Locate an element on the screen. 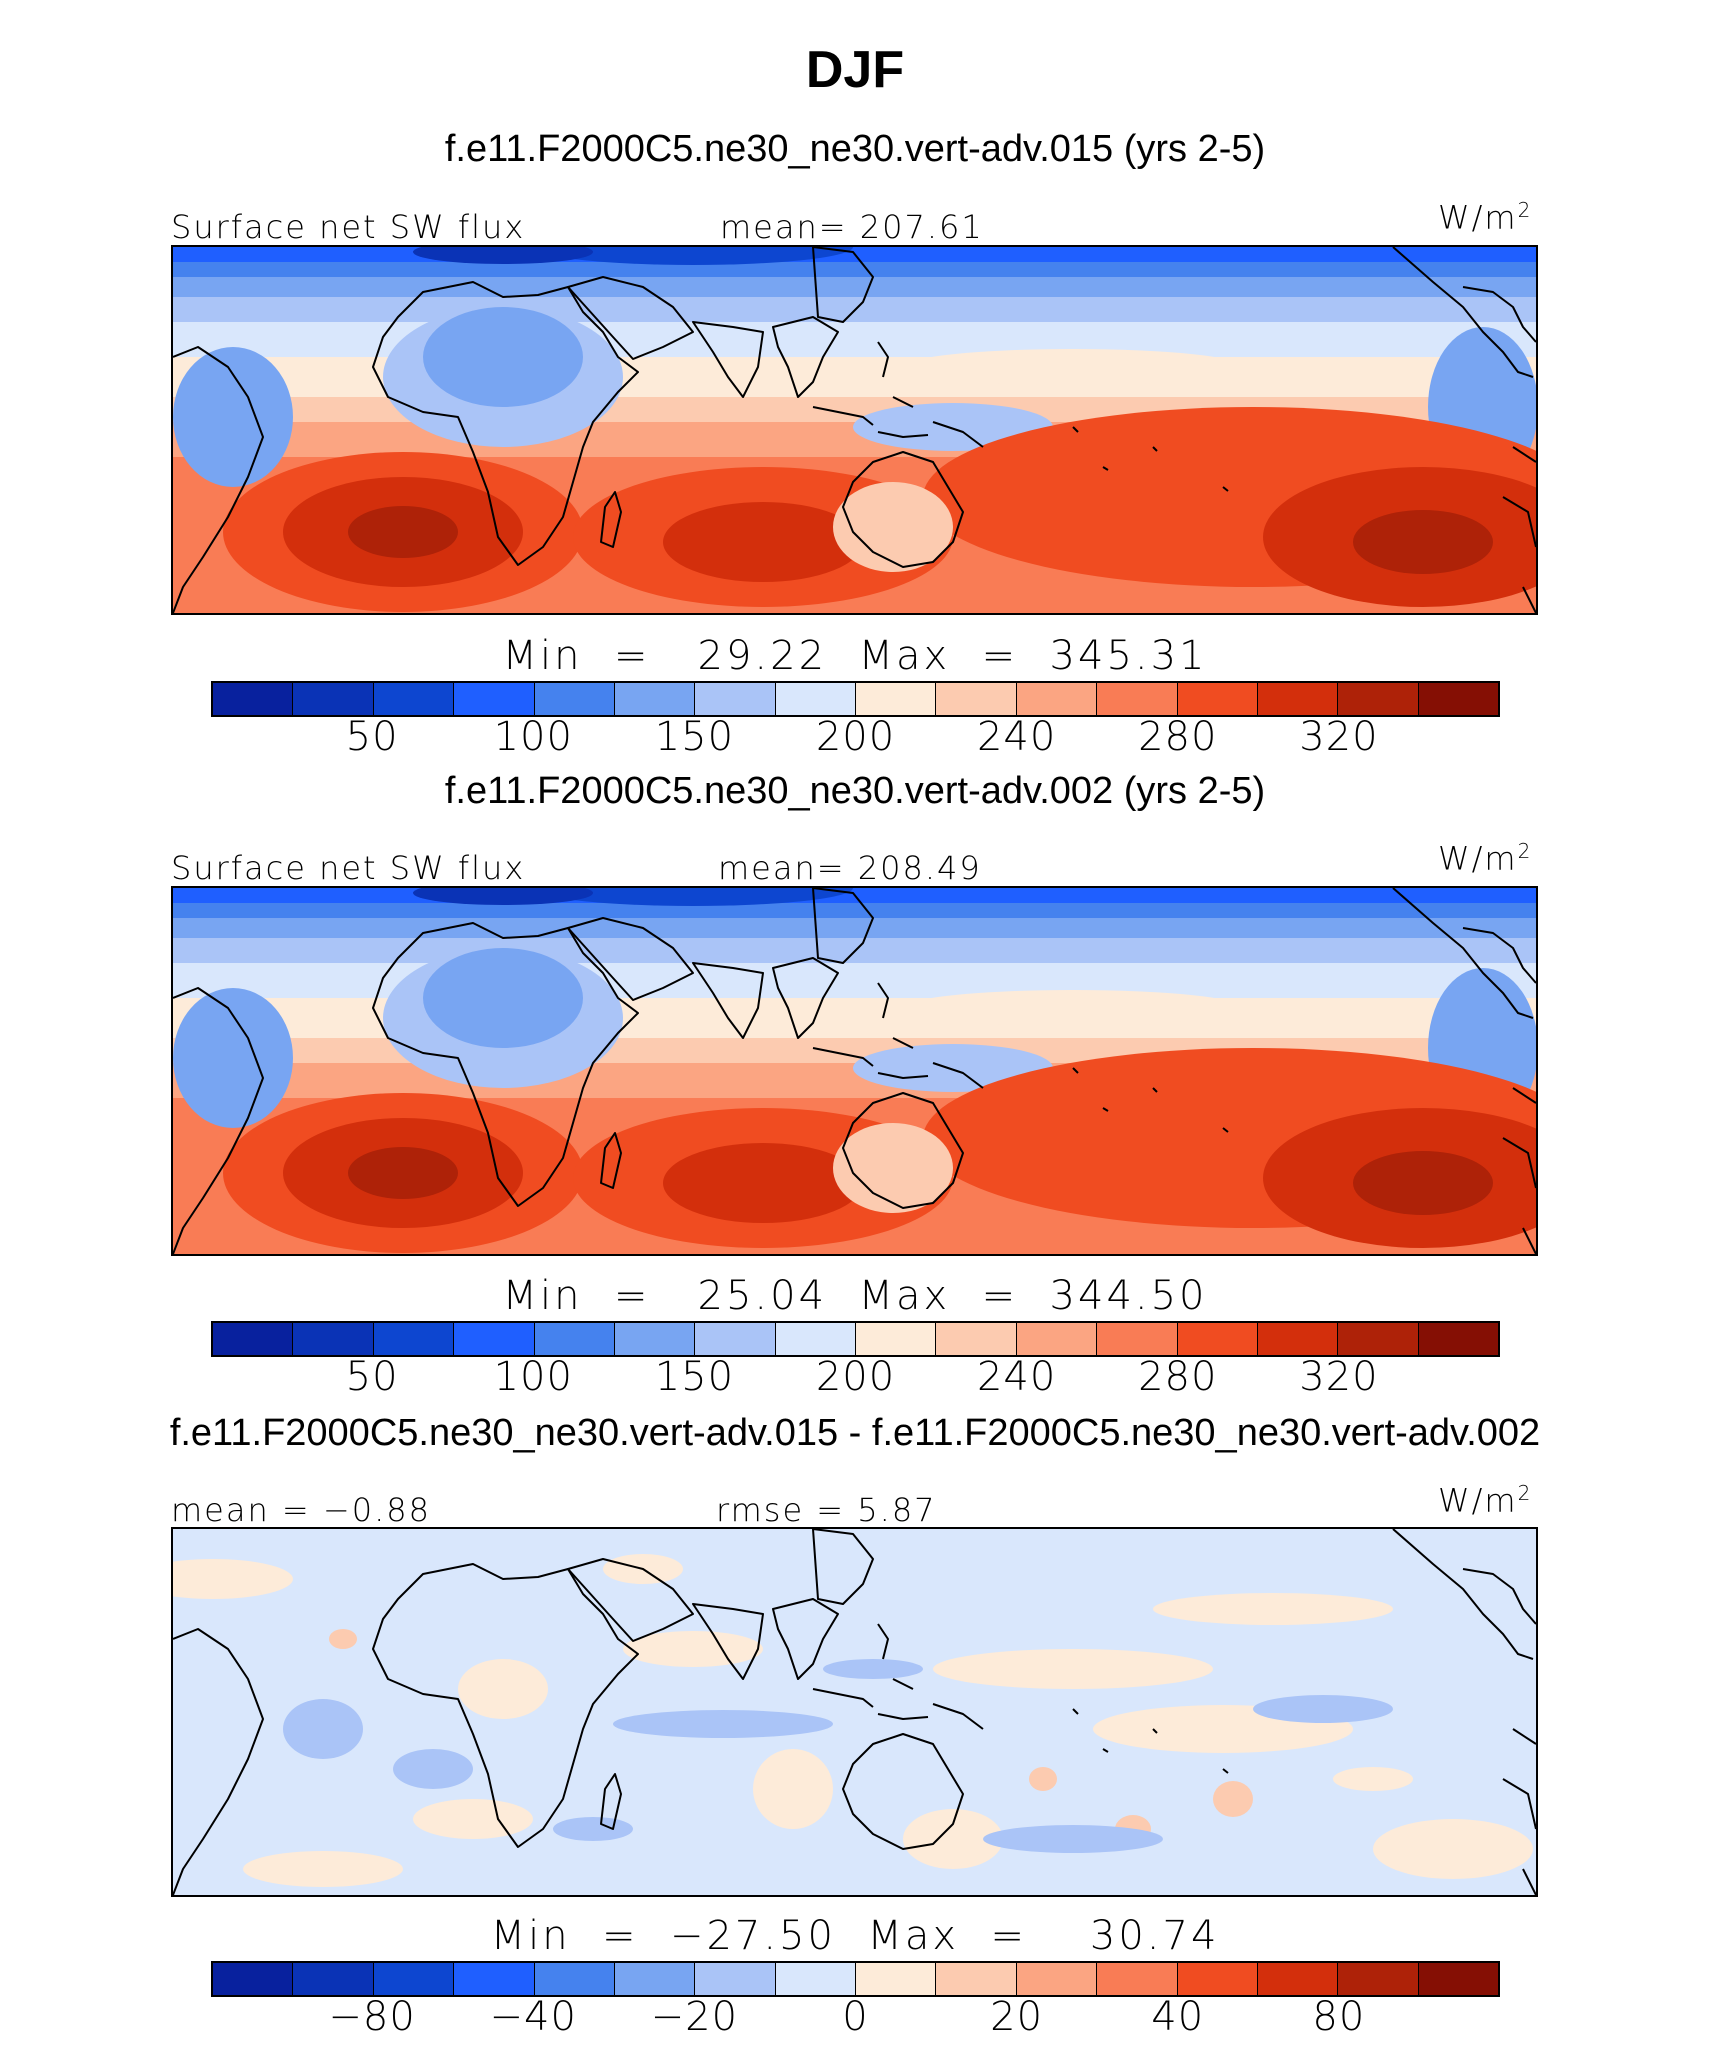 The width and height of the screenshot is (1710, 2058). panel-2-map is located at coordinates (854, 1071).